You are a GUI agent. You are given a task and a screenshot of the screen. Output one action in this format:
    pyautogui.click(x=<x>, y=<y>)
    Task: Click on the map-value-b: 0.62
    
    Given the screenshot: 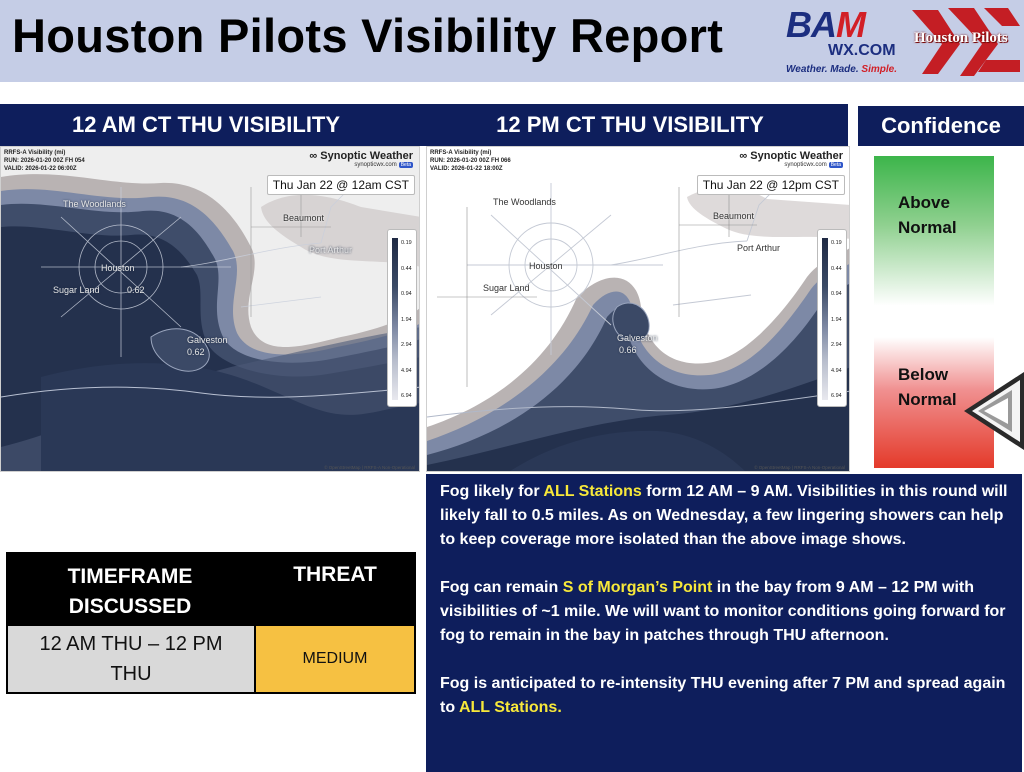 What is the action you would take?
    pyautogui.click(x=196, y=352)
    